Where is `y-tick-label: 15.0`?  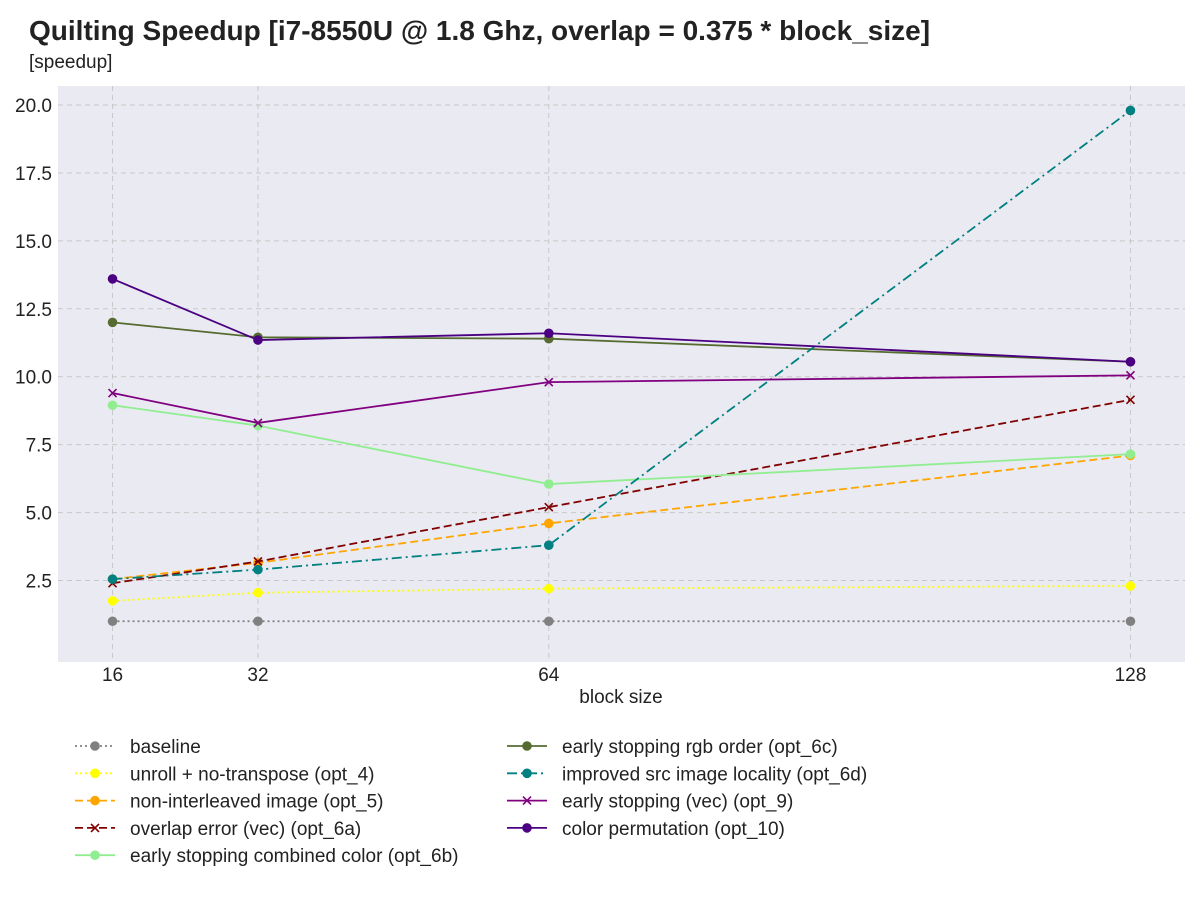
y-tick-label: 15.0 is located at coordinates (33, 242).